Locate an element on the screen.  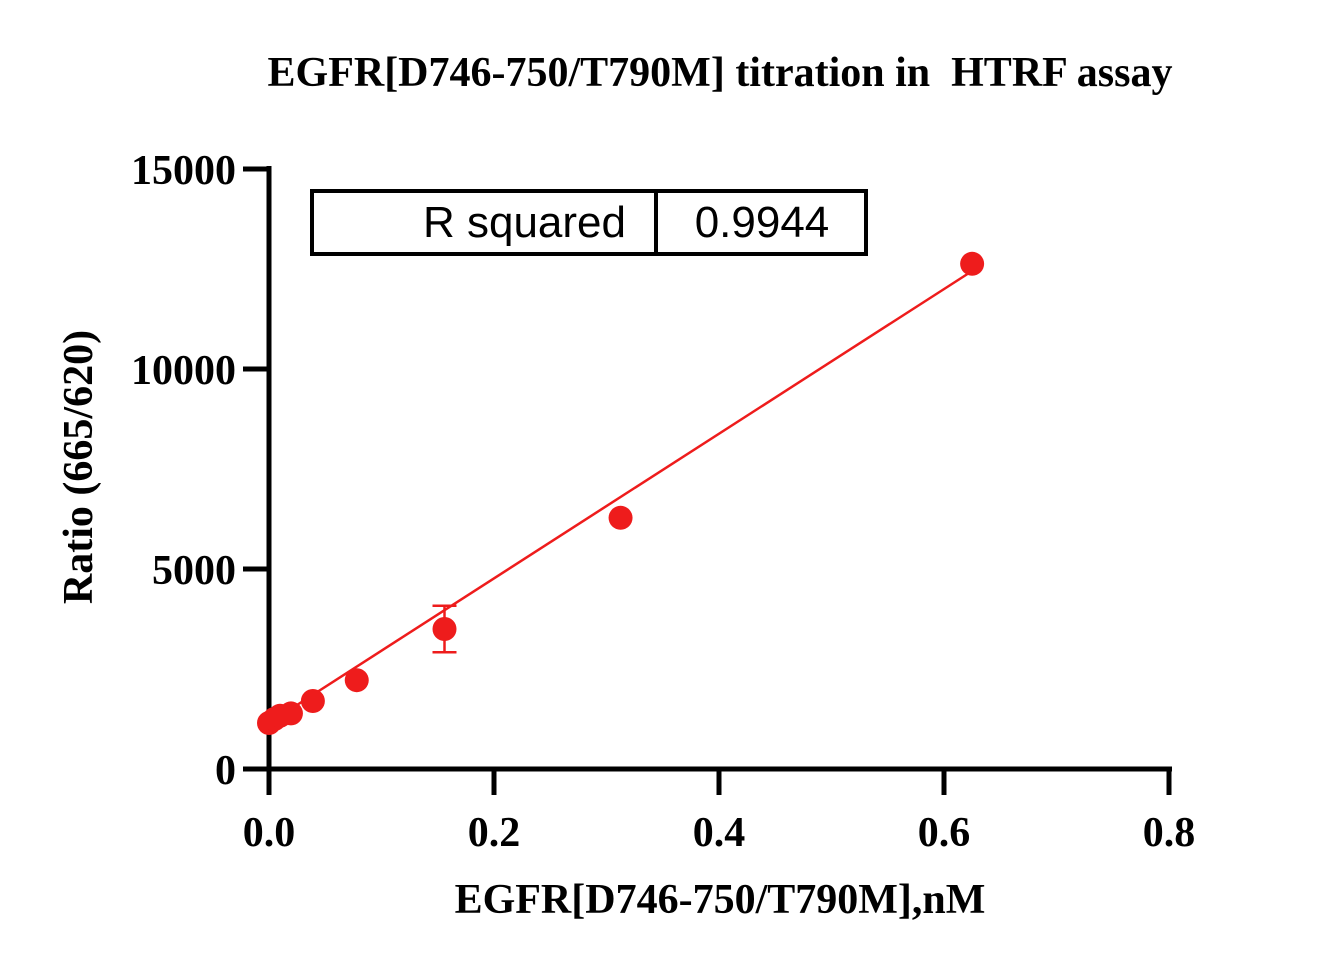
x-tick-label: 0.2 is located at coordinates (494, 833).